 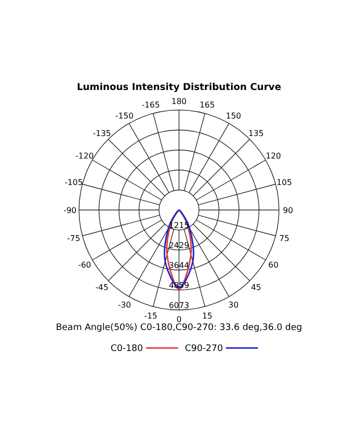 What do you see at coordinates (284, 182) in the screenshot?
I see `spoke-label: 105` at bounding box center [284, 182].